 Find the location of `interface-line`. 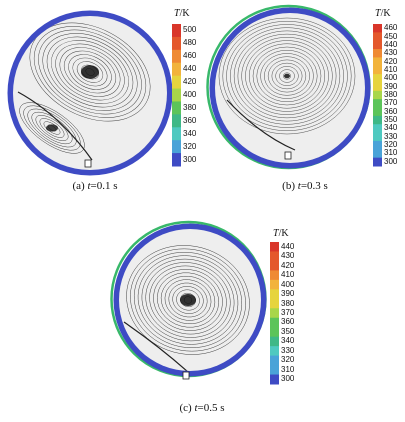

interface-line is located at coordinates (55, 126).